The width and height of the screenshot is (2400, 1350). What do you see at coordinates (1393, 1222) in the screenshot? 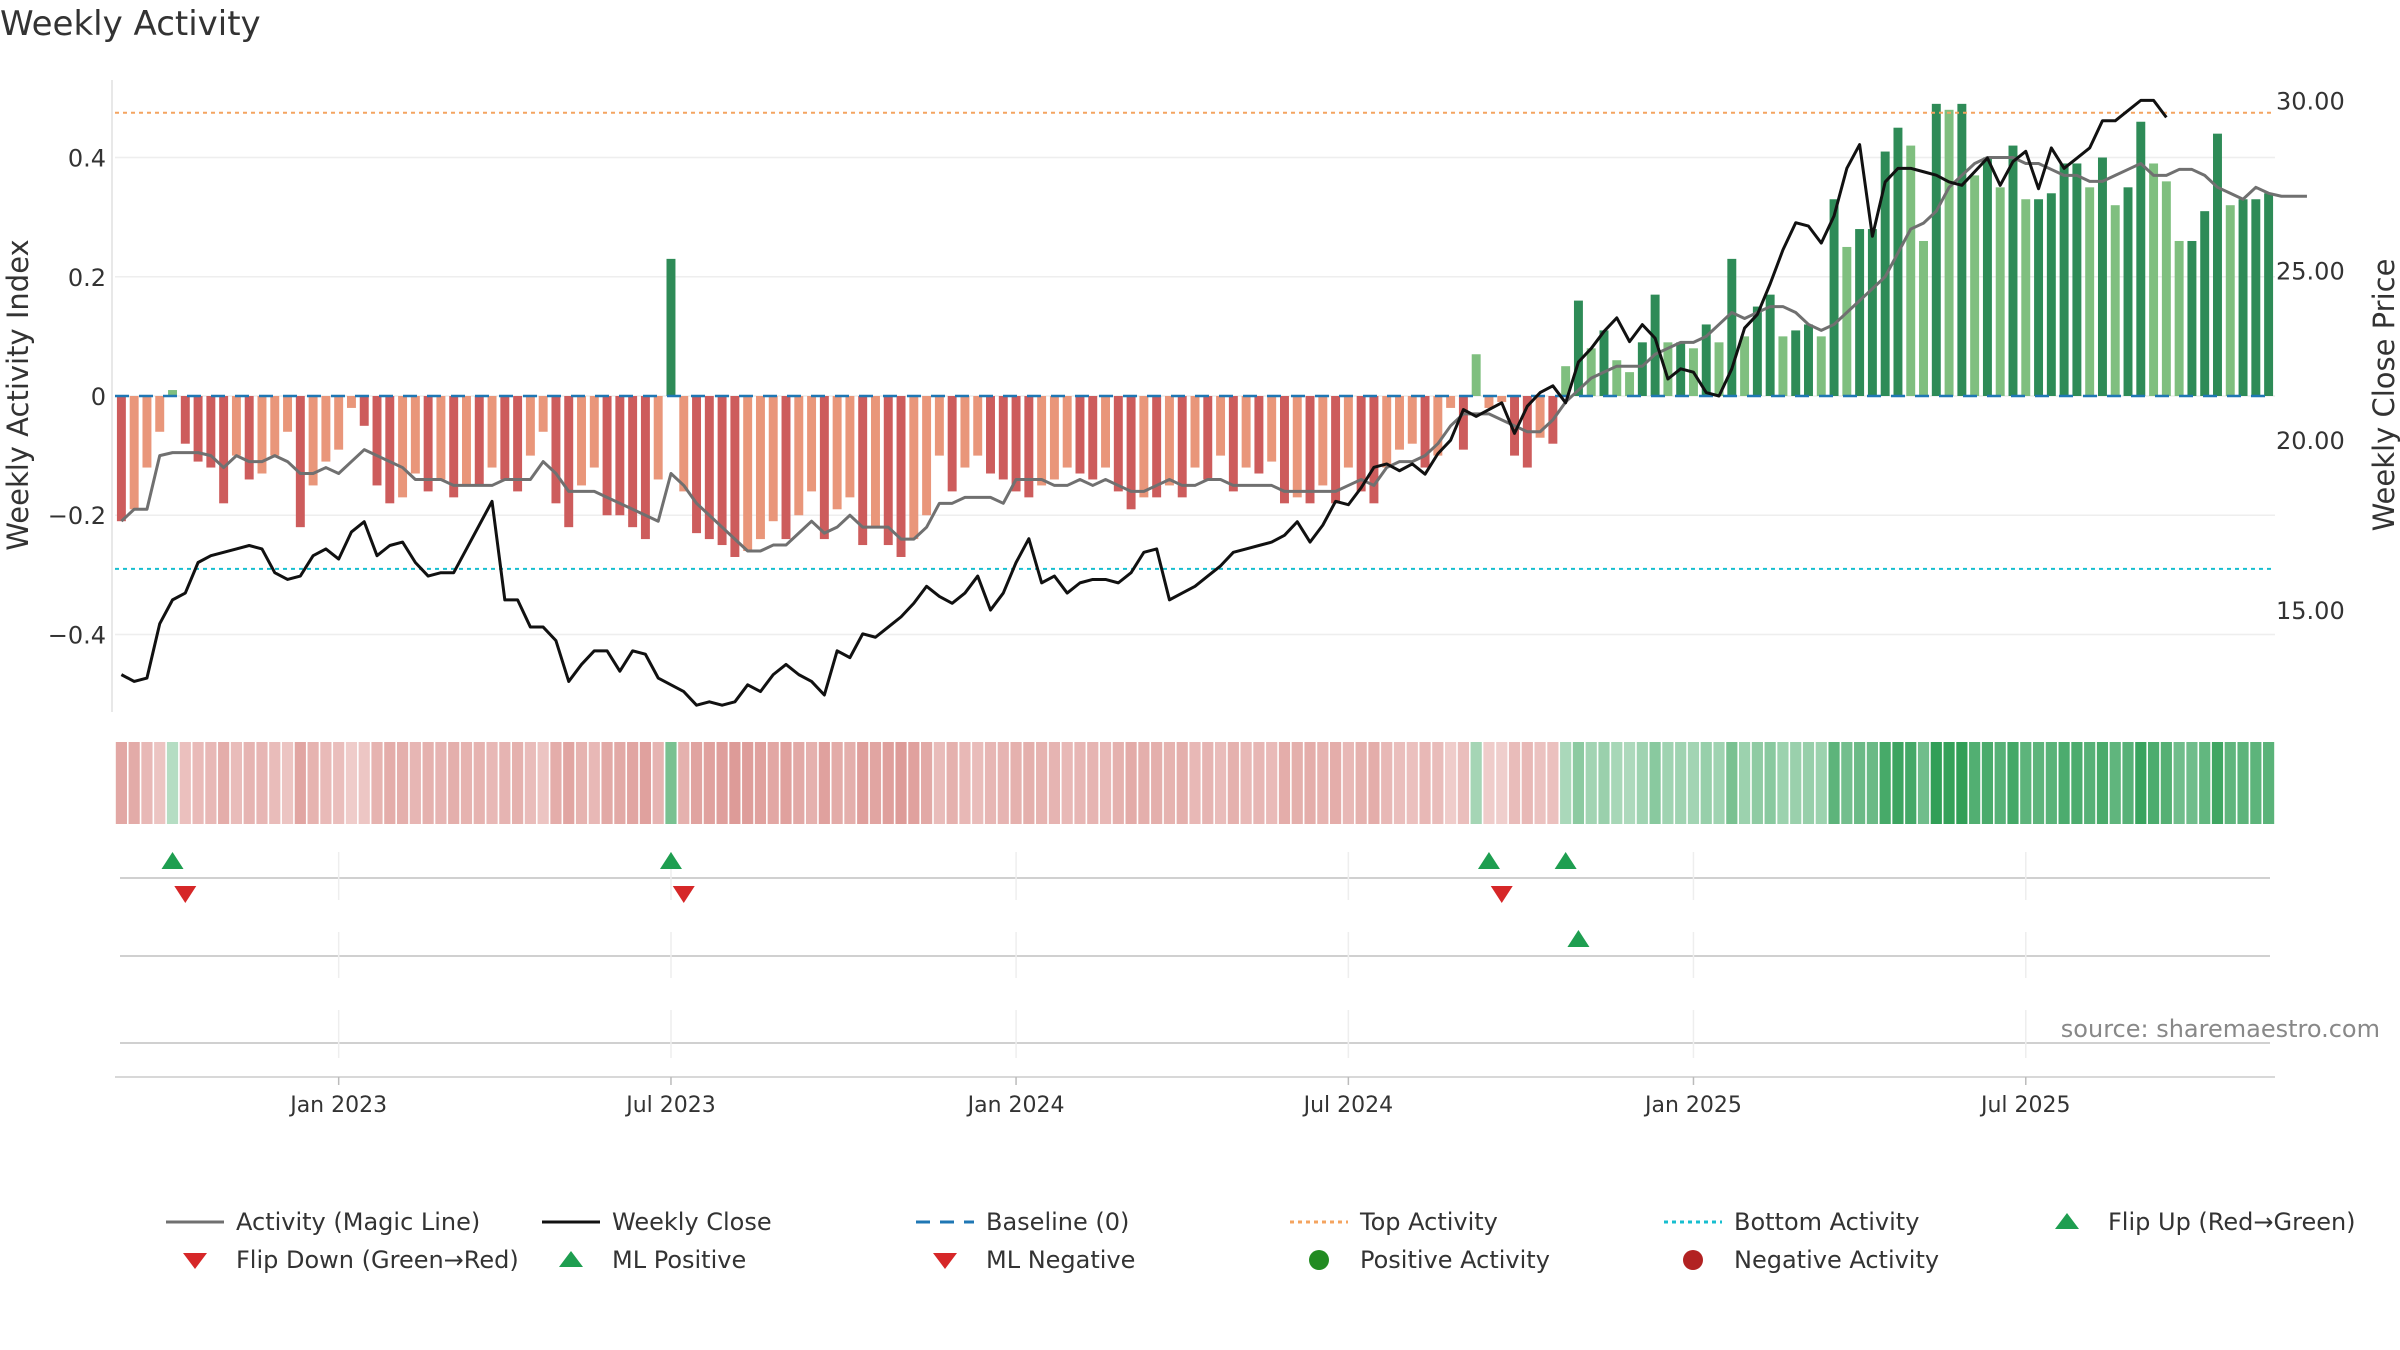
I see `legend-item-top: Top Activity` at bounding box center [1393, 1222].